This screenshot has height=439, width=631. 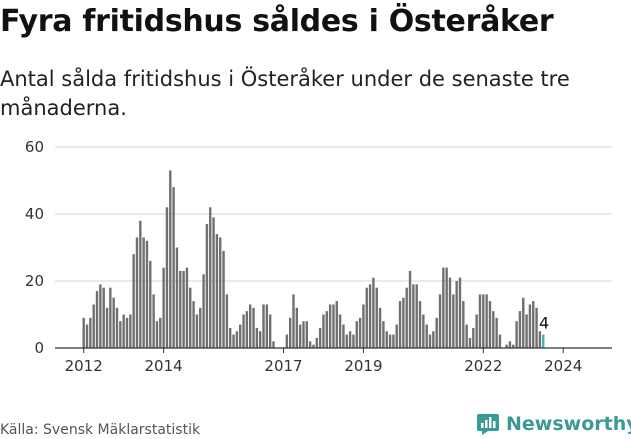 What do you see at coordinates (164, 366) in the screenshot?
I see `x-tick-label: 2014` at bounding box center [164, 366].